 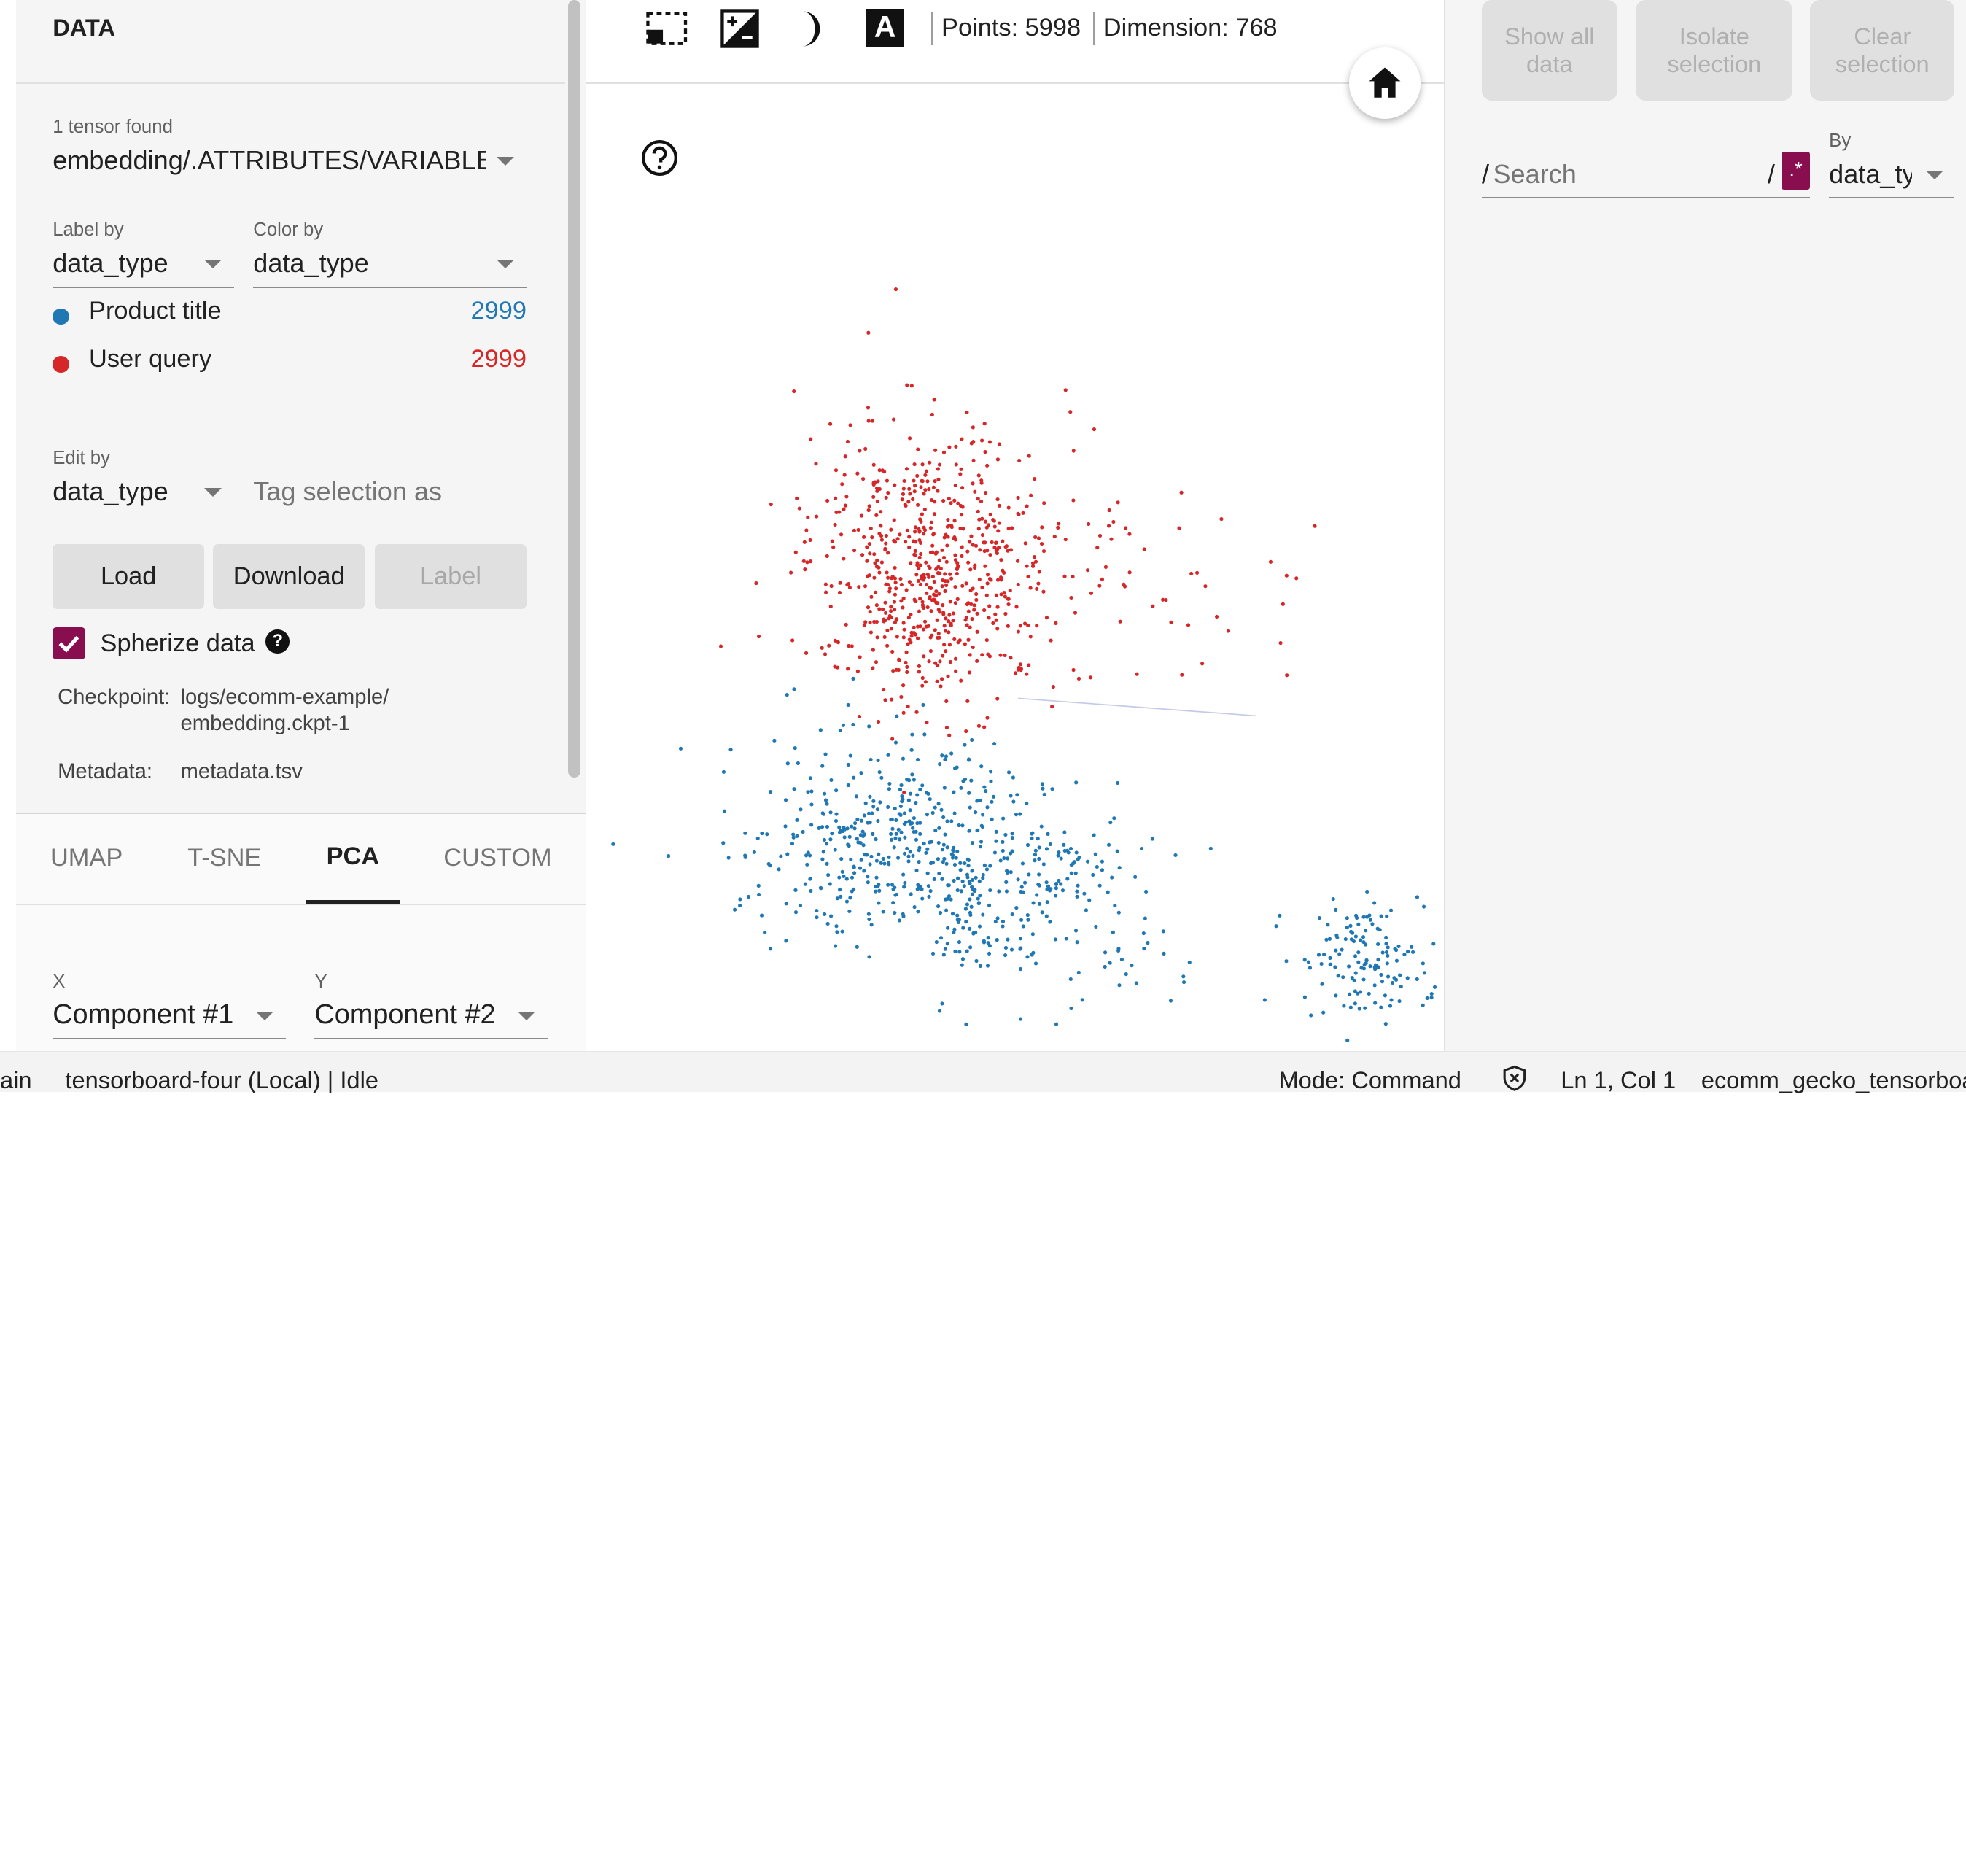 I want to click on help-icon, so click(x=660, y=158).